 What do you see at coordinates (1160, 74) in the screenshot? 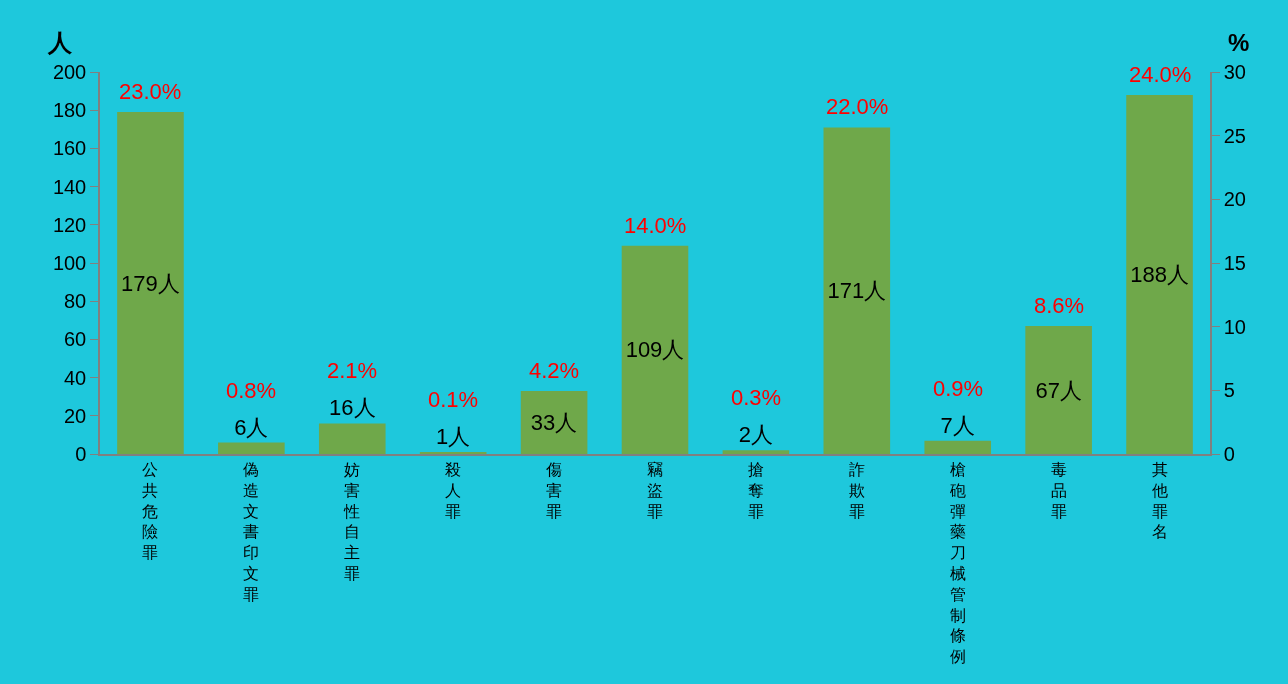
I see `annotation: 24.0%` at bounding box center [1160, 74].